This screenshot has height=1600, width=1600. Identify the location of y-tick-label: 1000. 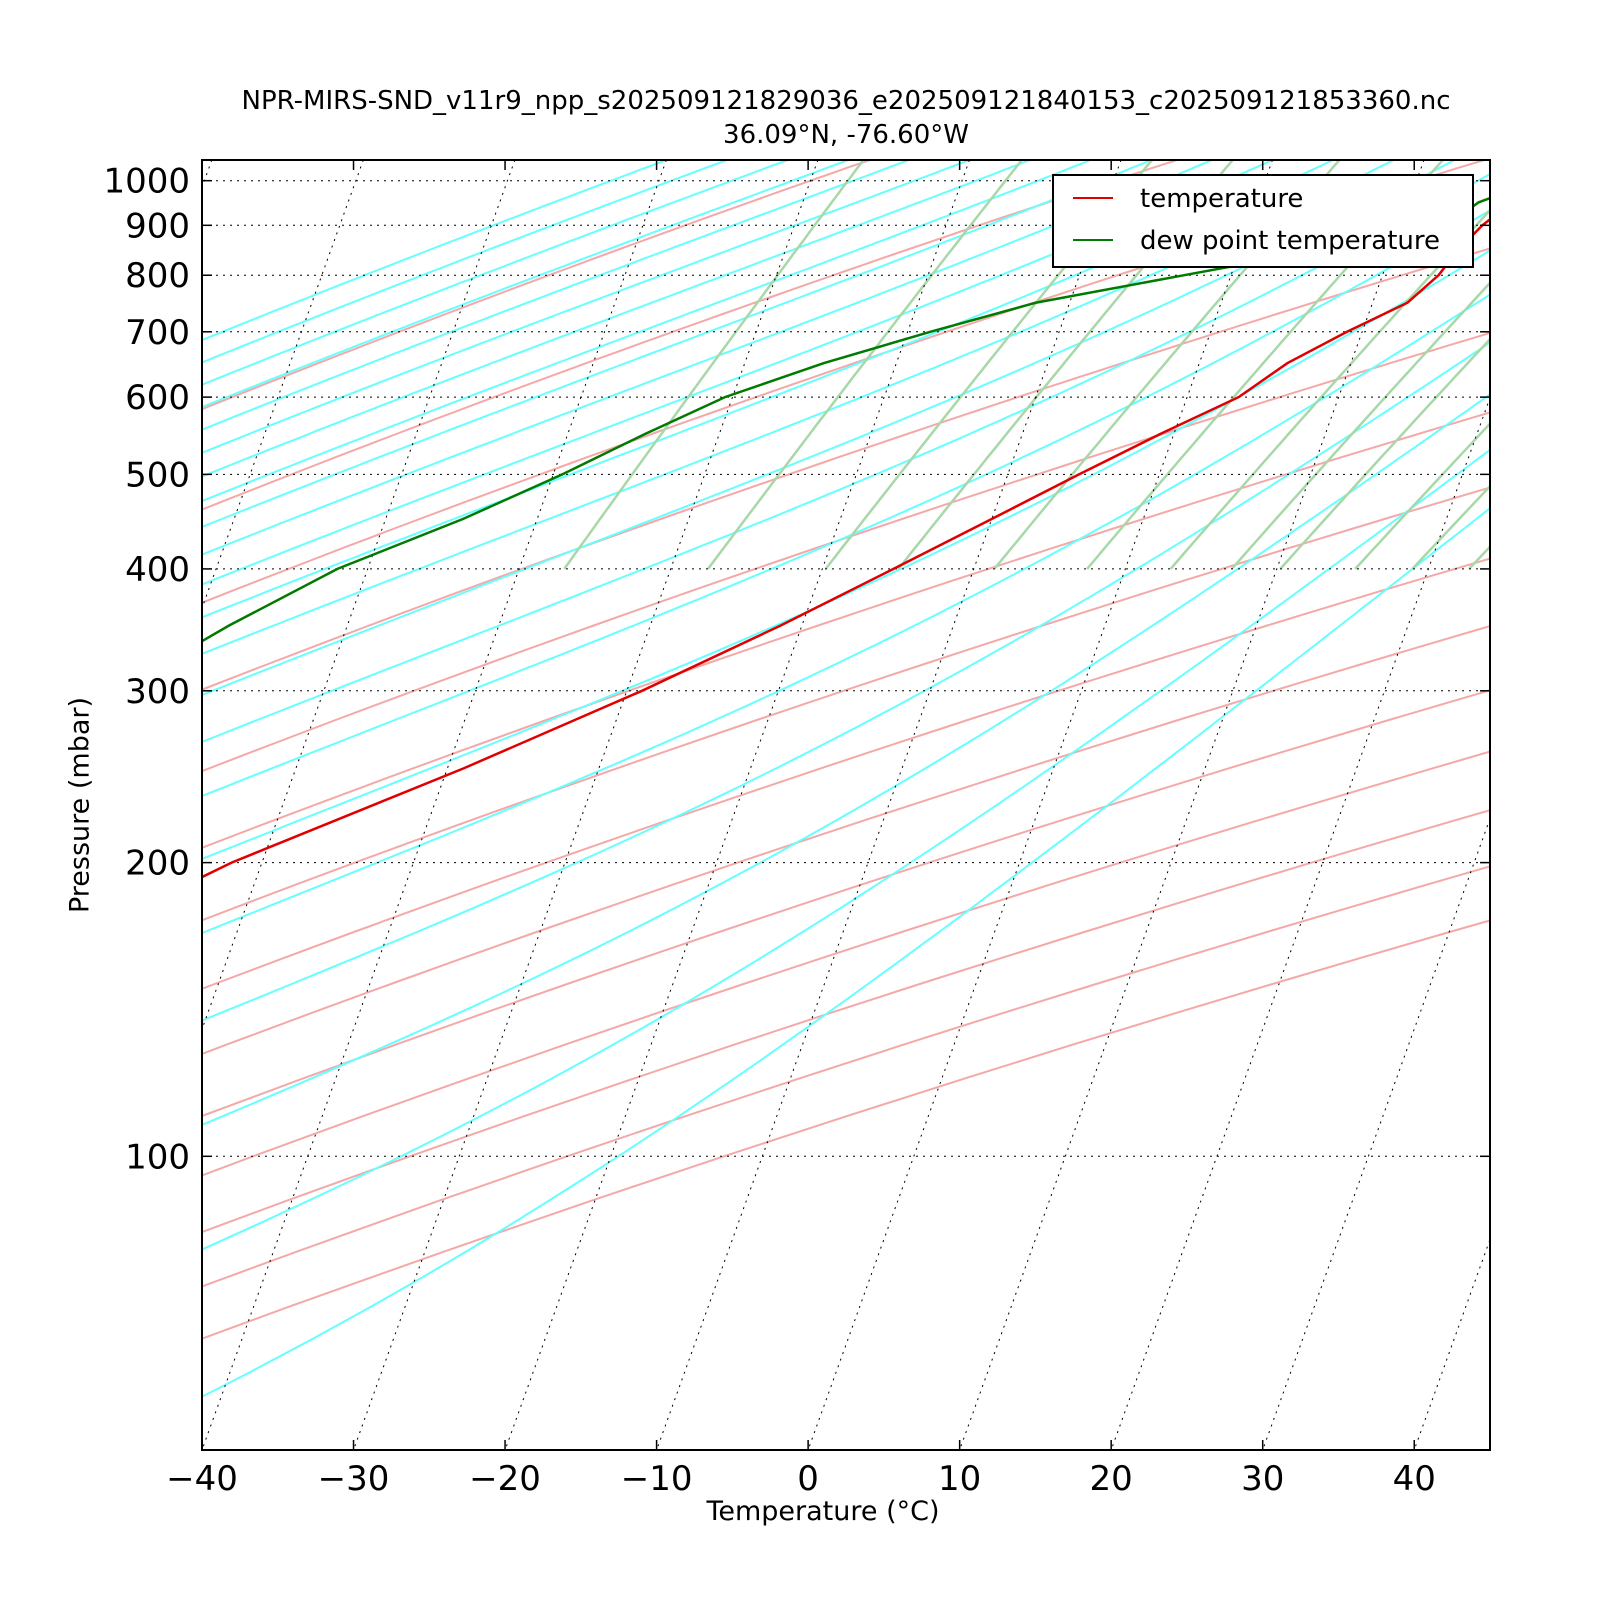
(146, 182).